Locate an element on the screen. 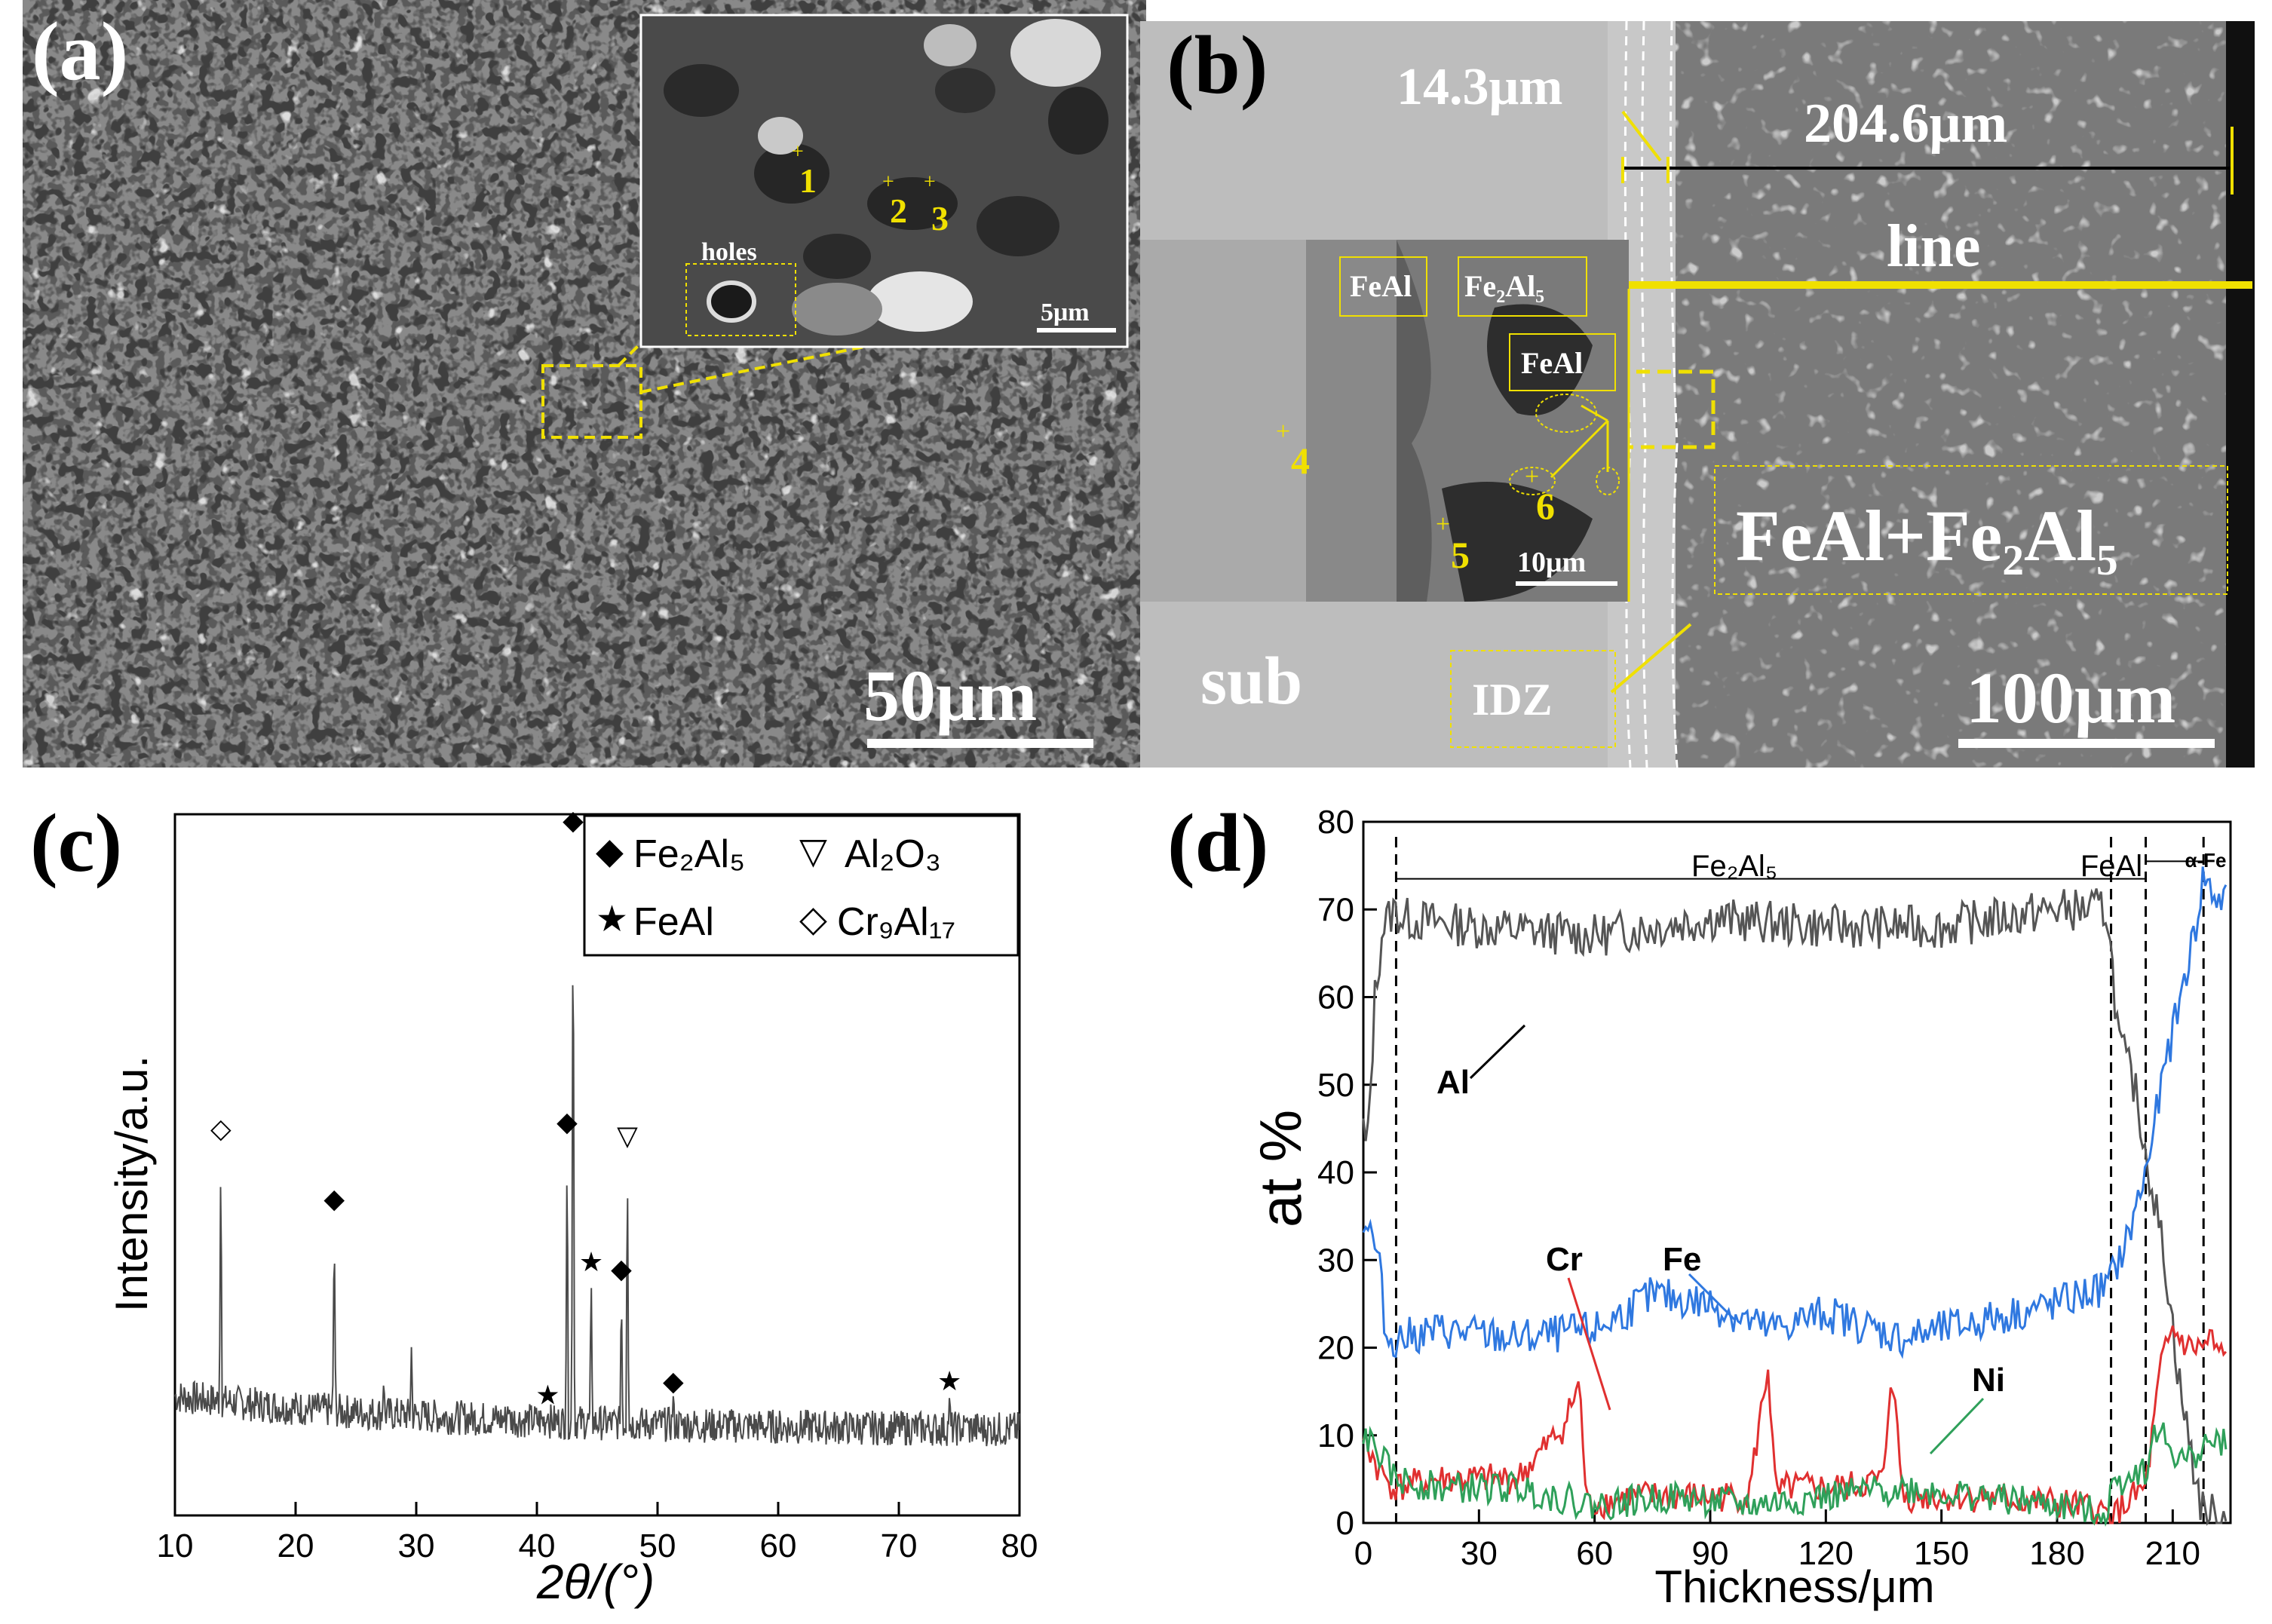  inset-b-scale-bar is located at coordinates (1566, 583).